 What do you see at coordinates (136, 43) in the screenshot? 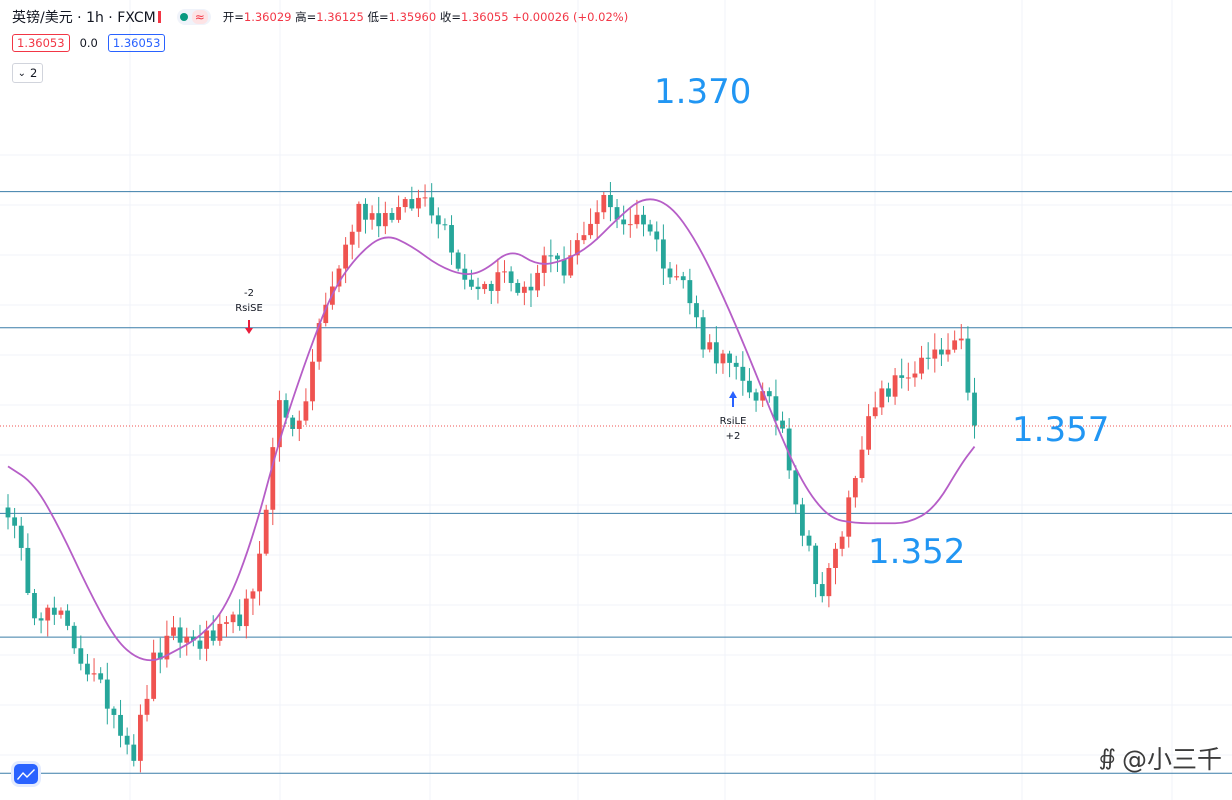
I see `buy-price-button: 1.36053` at bounding box center [136, 43].